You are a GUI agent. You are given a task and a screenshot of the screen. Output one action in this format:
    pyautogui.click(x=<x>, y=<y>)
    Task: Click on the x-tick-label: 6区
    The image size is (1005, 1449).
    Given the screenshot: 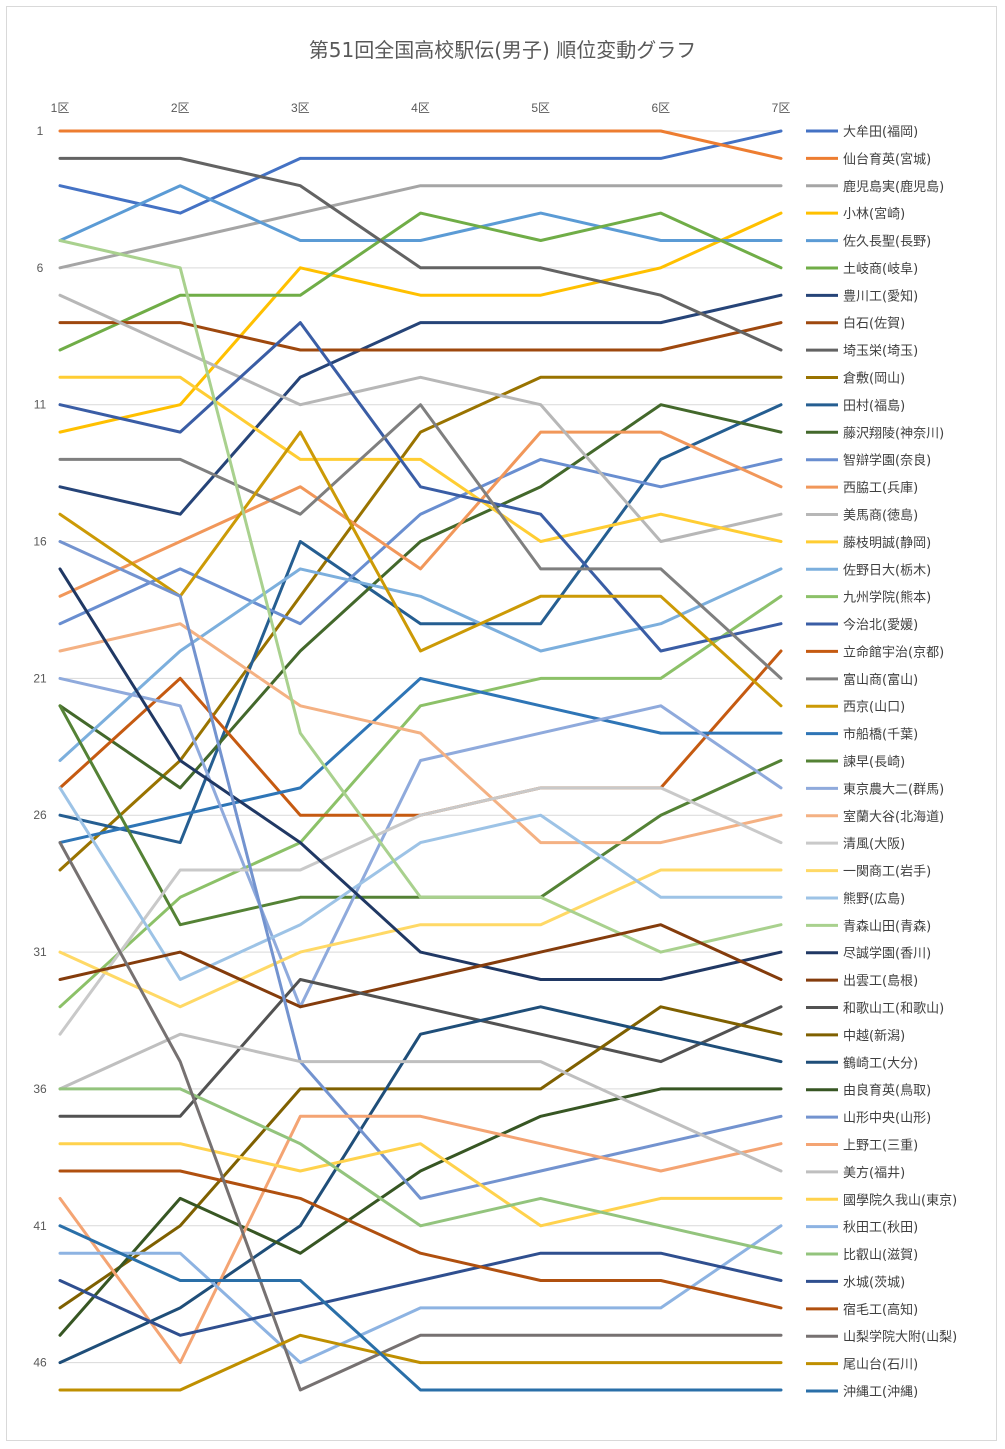 What is the action you would take?
    pyautogui.click(x=660, y=108)
    